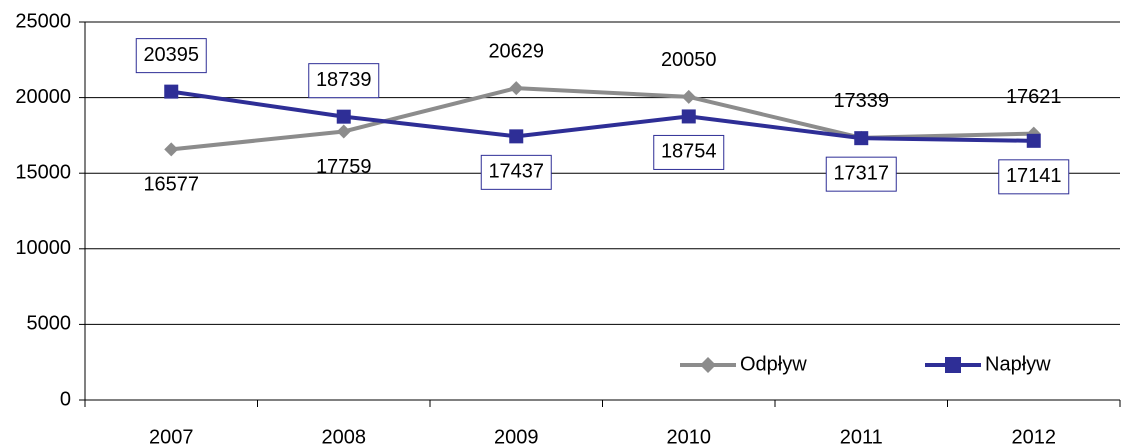 The image size is (1136, 445). What do you see at coordinates (43, 172) in the screenshot?
I see `y-tick-label: 15000` at bounding box center [43, 172].